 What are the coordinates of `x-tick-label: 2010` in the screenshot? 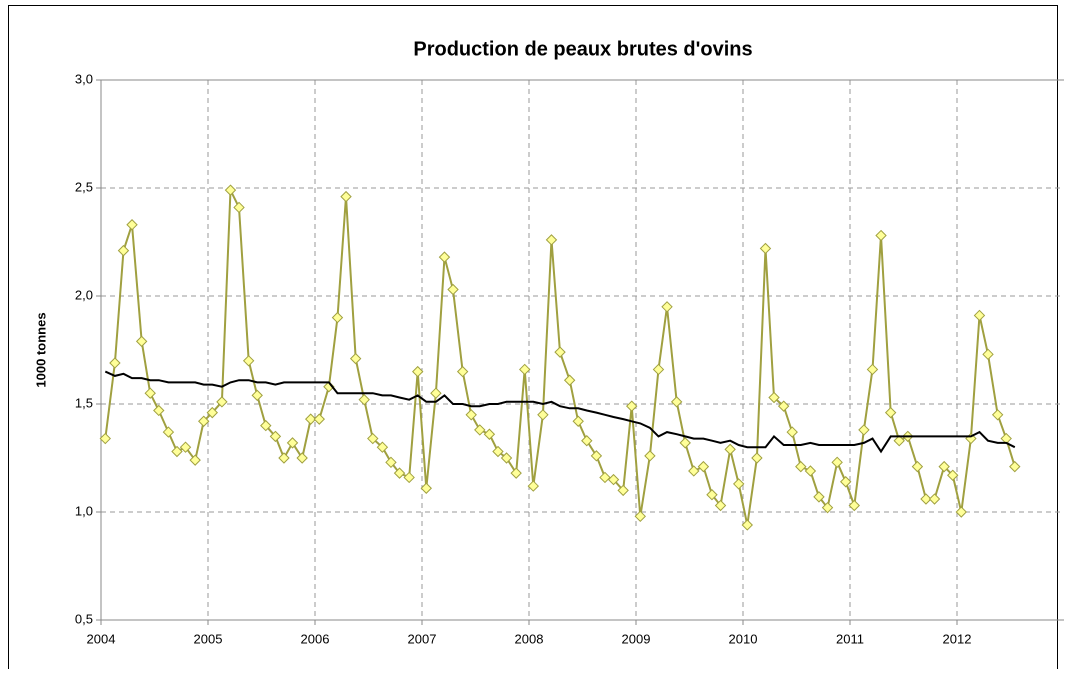 It's located at (743, 638).